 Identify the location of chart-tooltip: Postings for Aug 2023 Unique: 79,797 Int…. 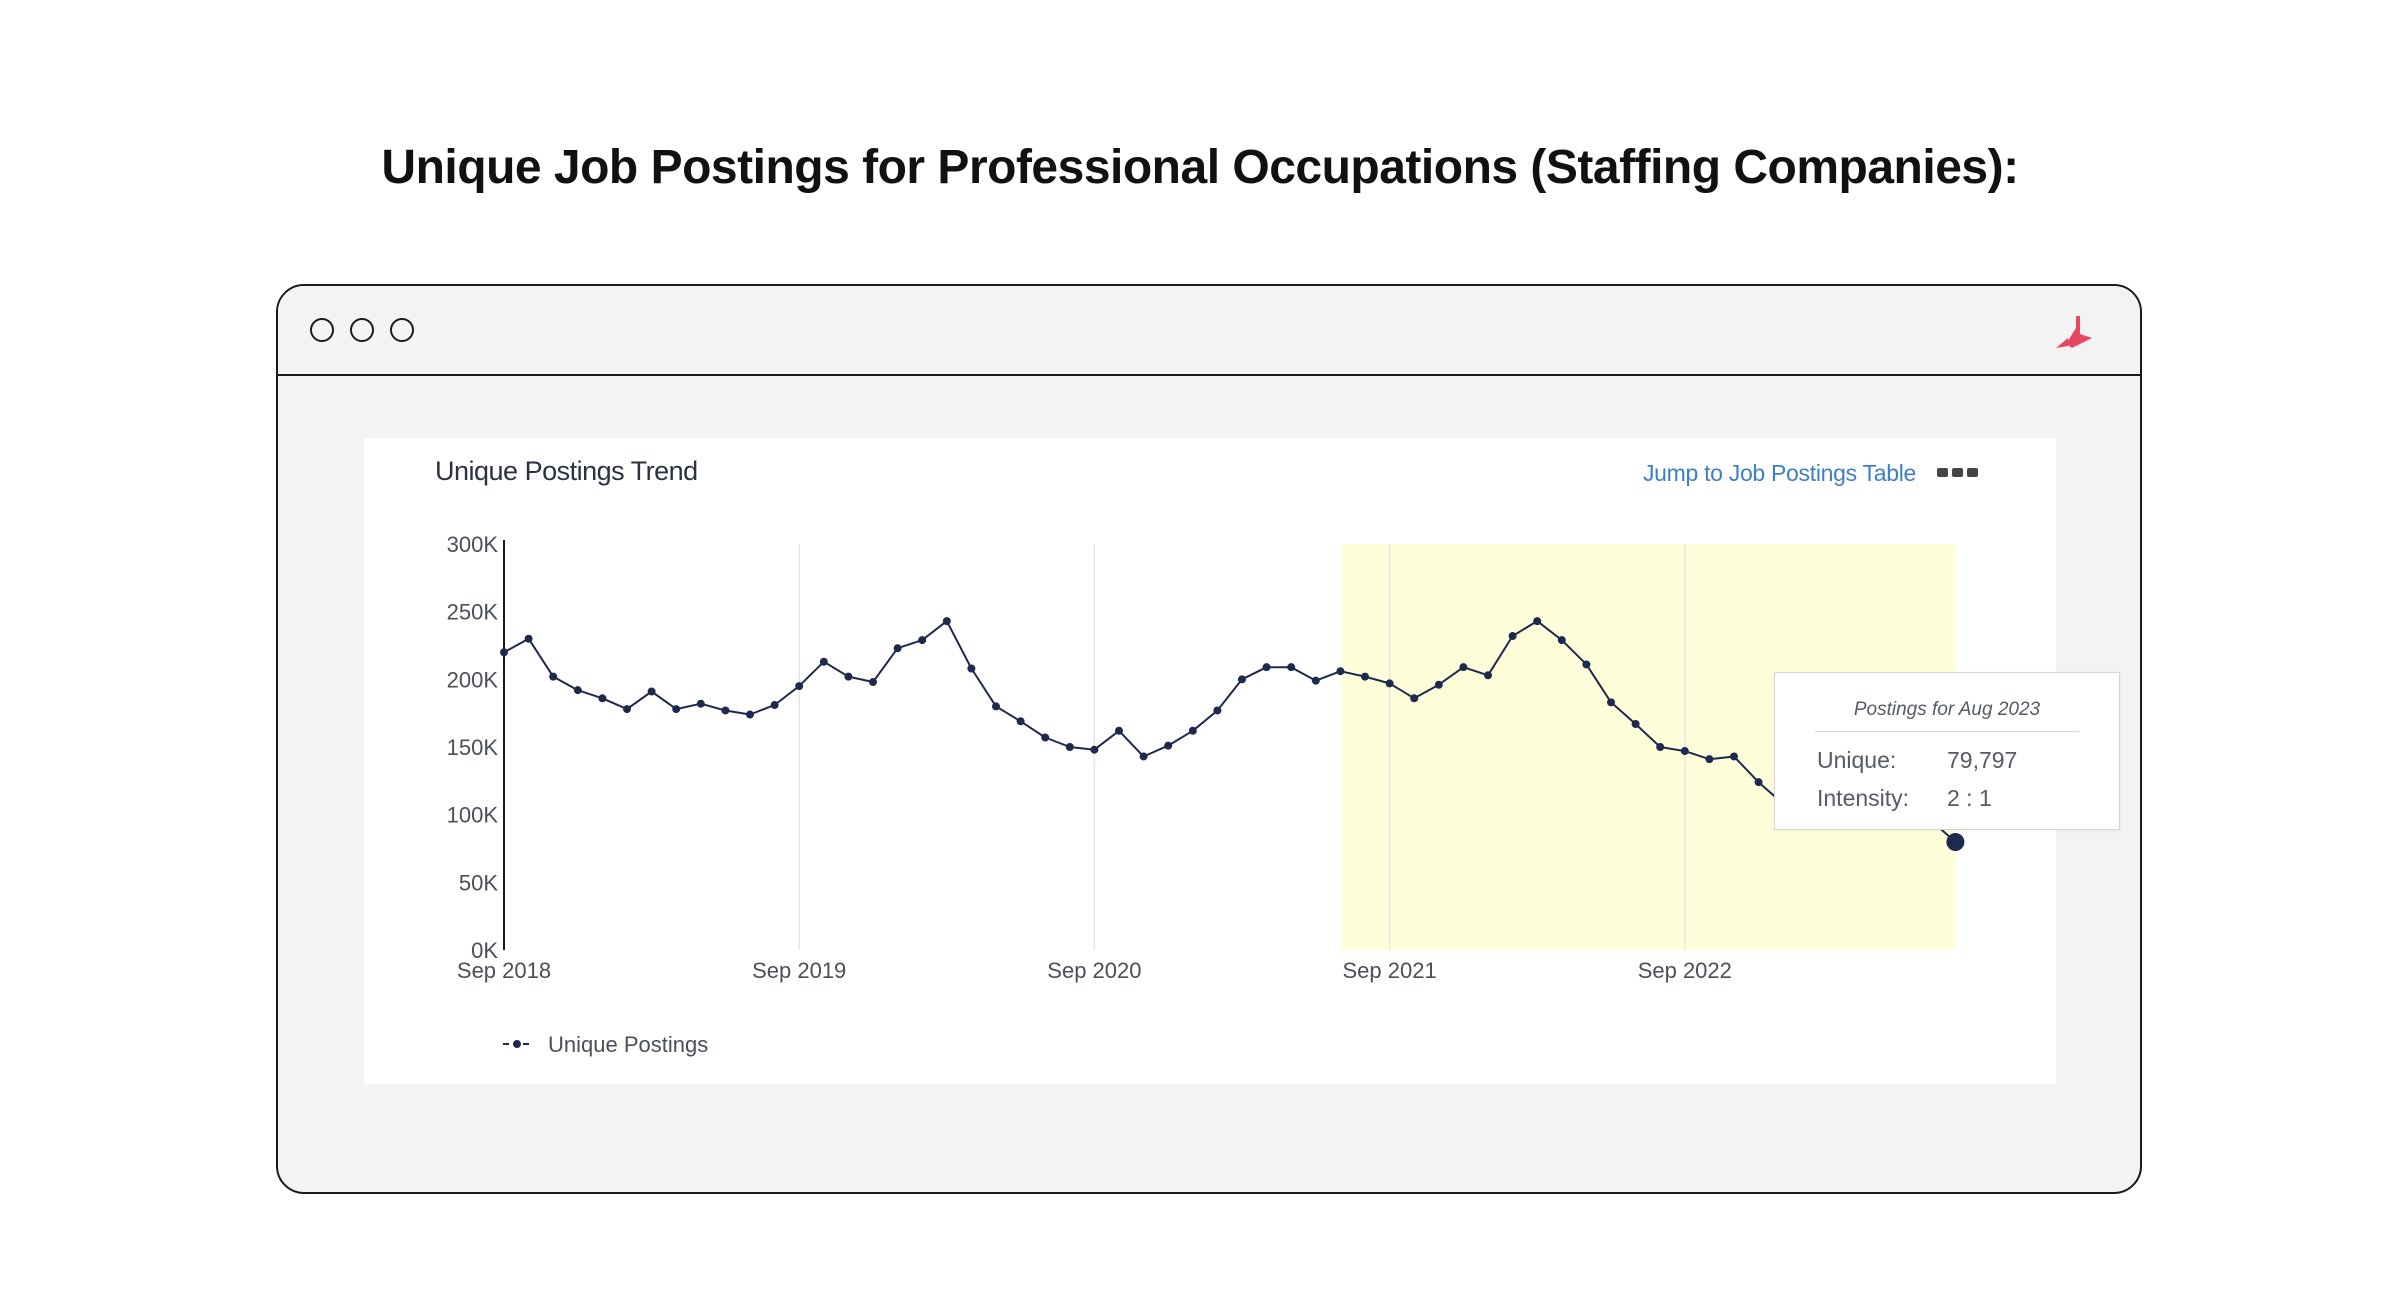
(1947, 751).